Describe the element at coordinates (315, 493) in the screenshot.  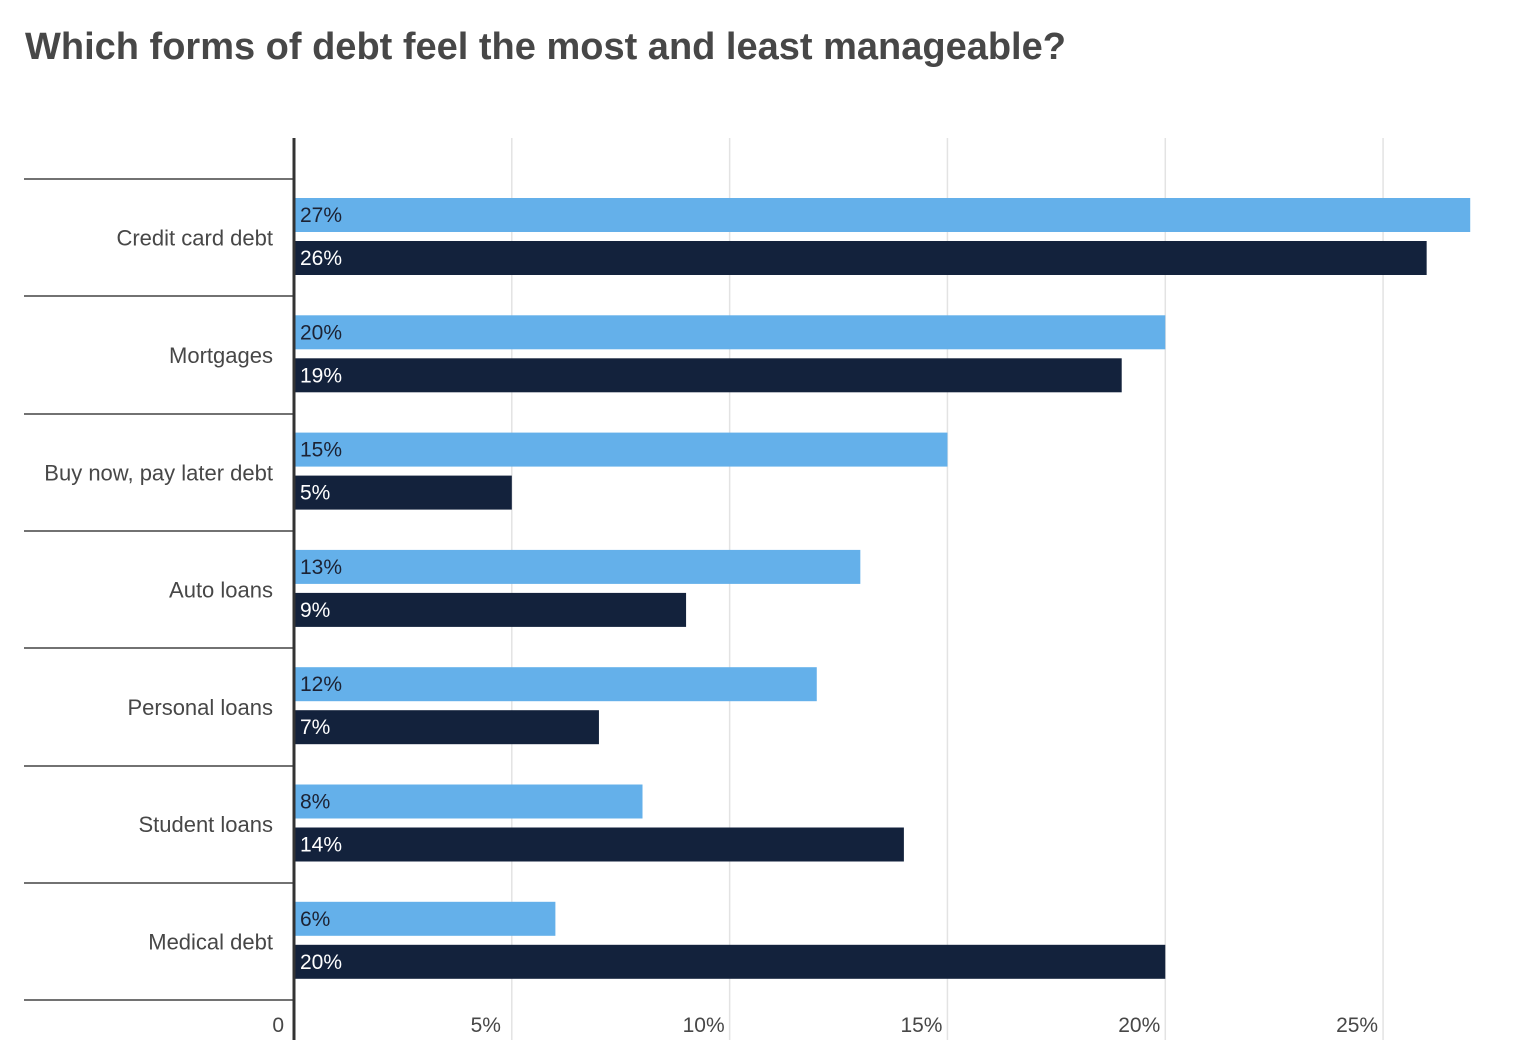
I see `bar-value-label: 5%` at that location.